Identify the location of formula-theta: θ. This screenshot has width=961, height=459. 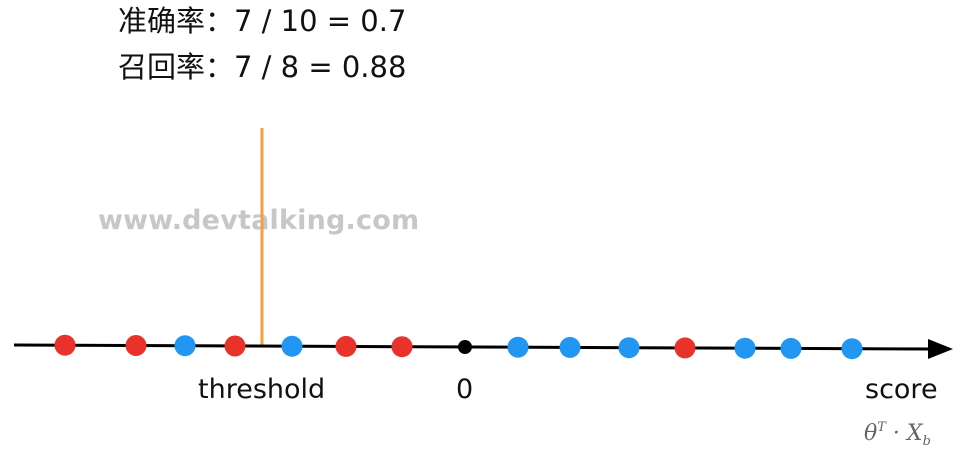
(871, 433).